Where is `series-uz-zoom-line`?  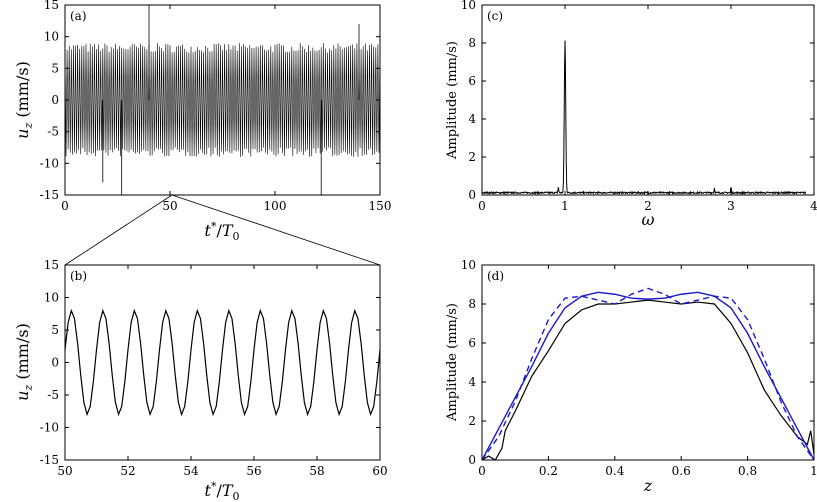 series-uz-zoom-line is located at coordinates (222, 362).